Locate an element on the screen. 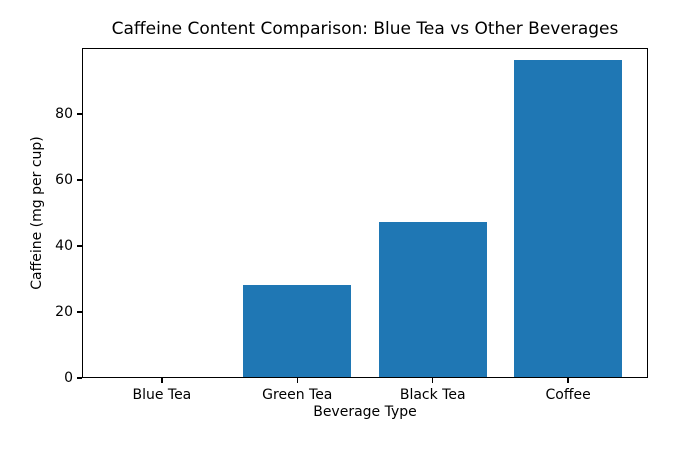 Image resolution: width=700 pixels, height=450 pixels. bar-coffee is located at coordinates (568, 218).